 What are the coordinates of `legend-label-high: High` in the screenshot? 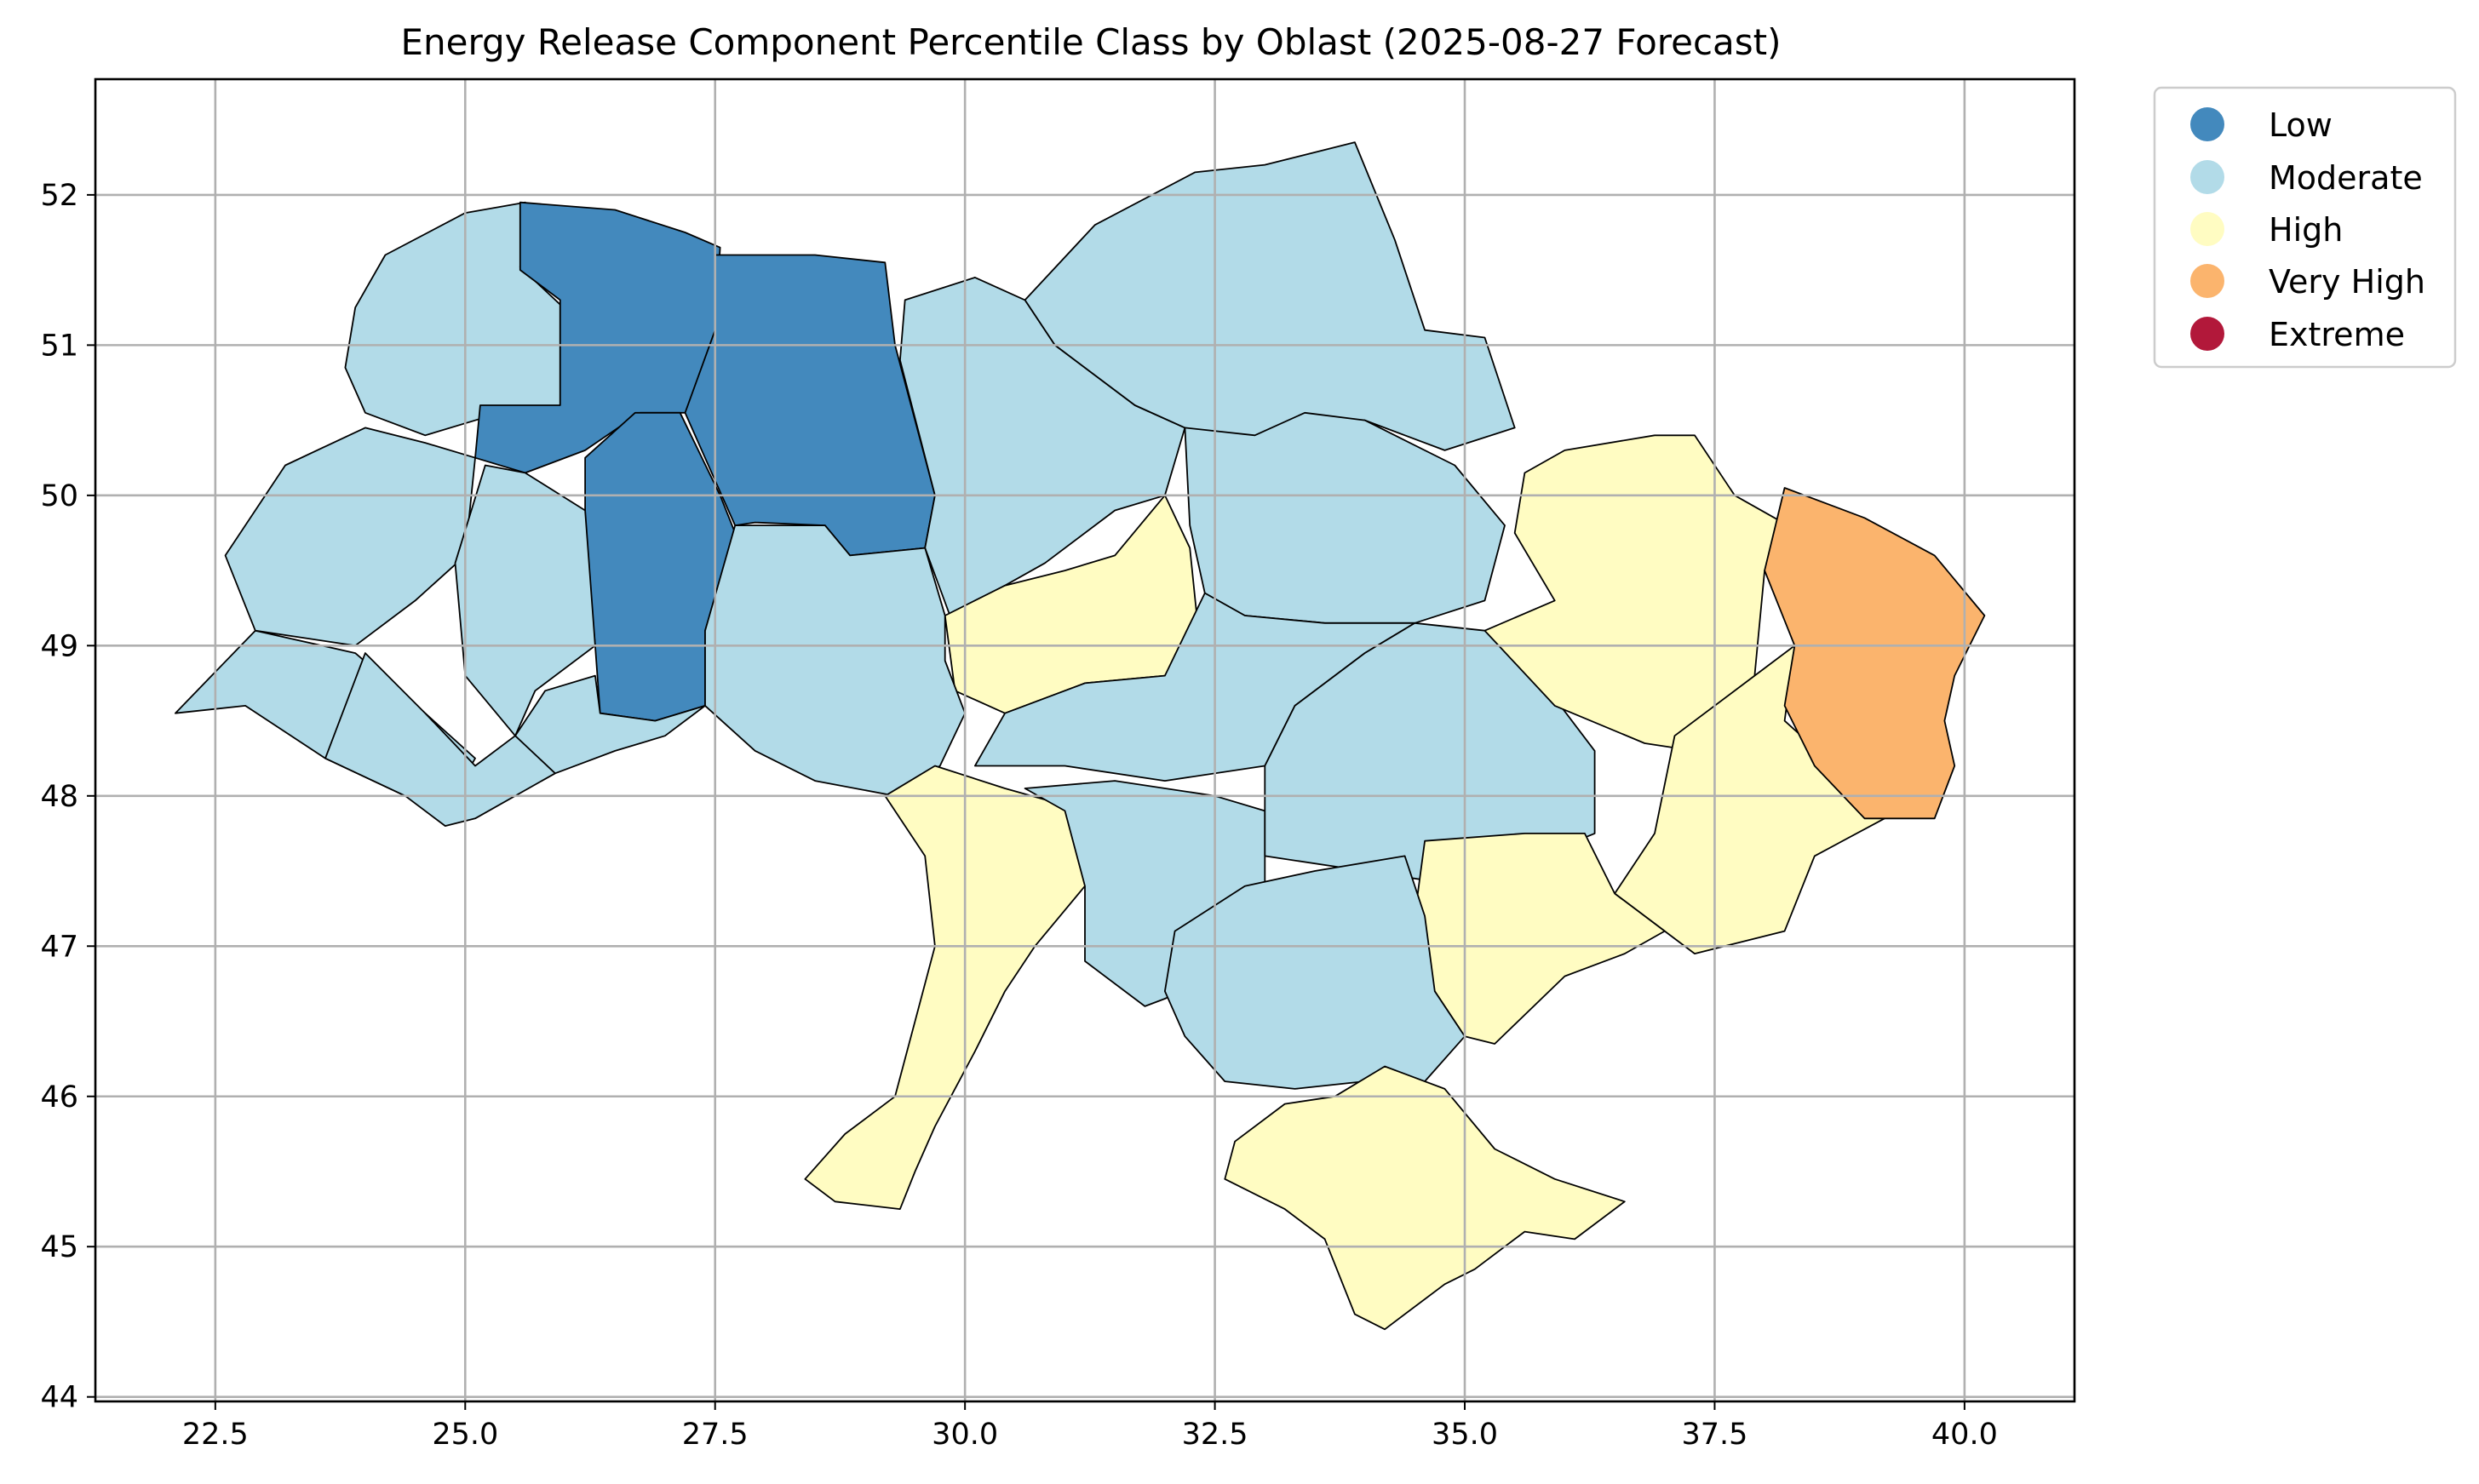 It's located at (2306, 230).